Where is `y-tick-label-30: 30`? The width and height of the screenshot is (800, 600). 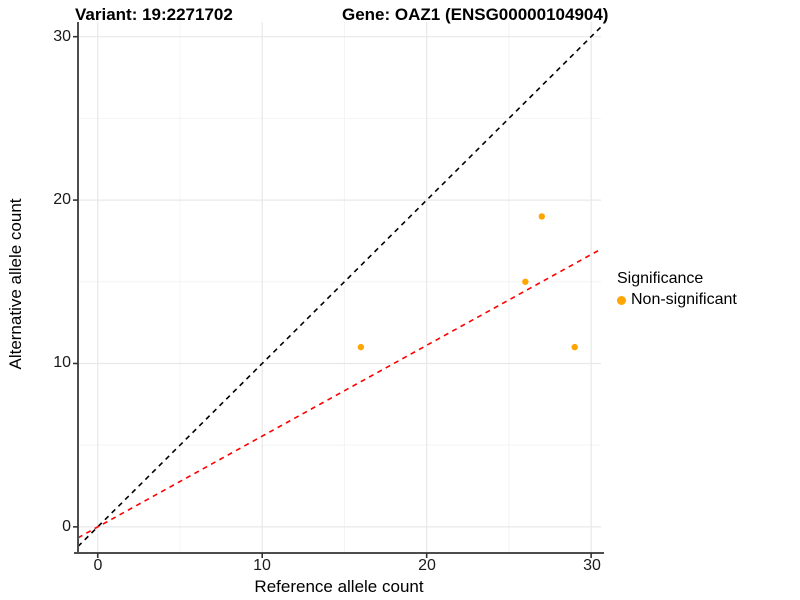 y-tick-label-30: 30 is located at coordinates (62, 36).